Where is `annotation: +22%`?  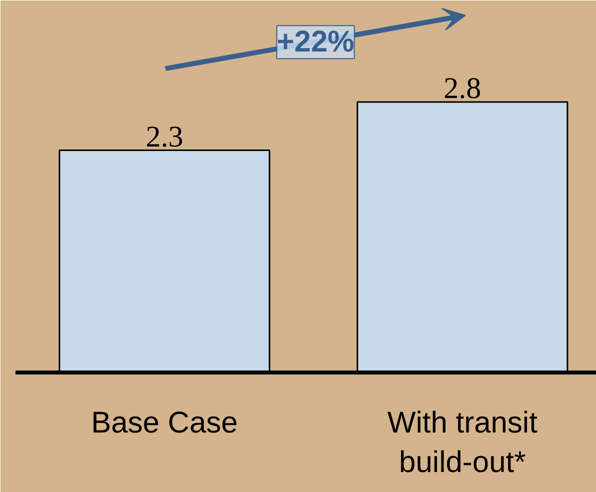
annotation: +22% is located at coordinates (315, 42).